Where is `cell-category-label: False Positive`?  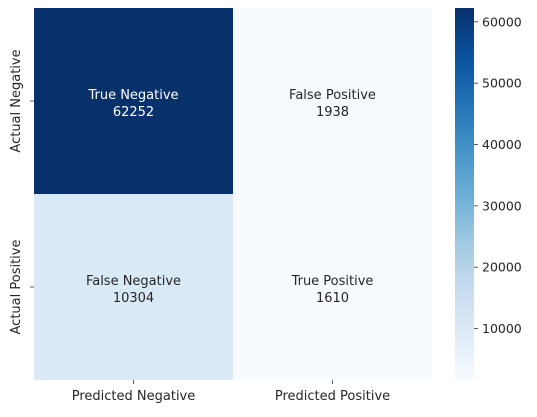 cell-category-label: False Positive is located at coordinates (332, 95).